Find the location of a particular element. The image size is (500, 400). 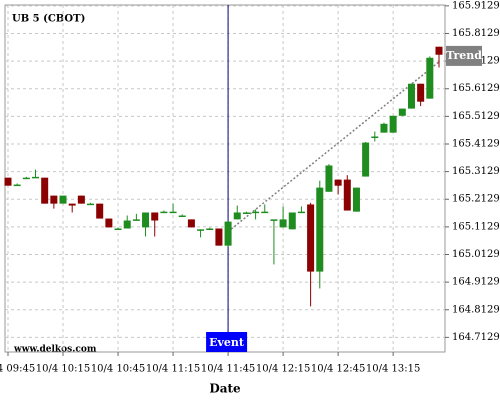

y-tick-label: 165.4129 is located at coordinates (476, 143).